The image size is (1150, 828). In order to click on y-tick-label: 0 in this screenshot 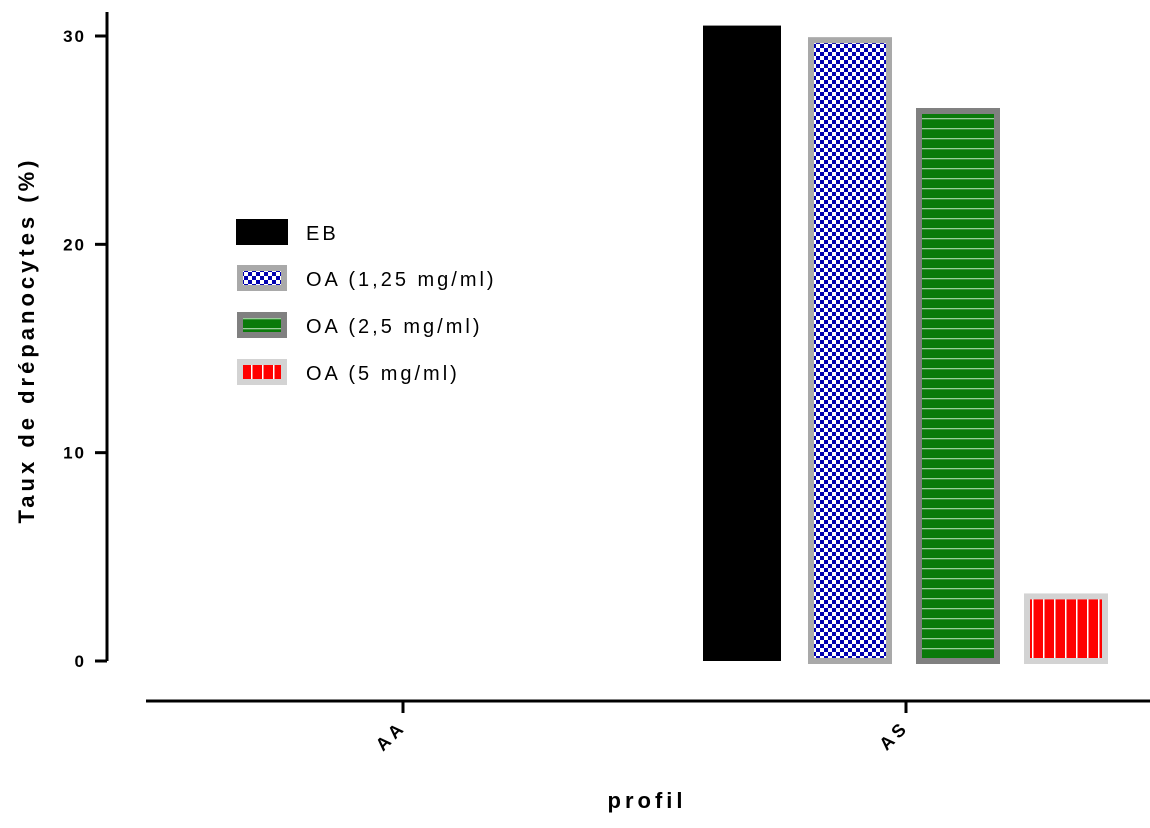, I will do `click(80, 661)`.